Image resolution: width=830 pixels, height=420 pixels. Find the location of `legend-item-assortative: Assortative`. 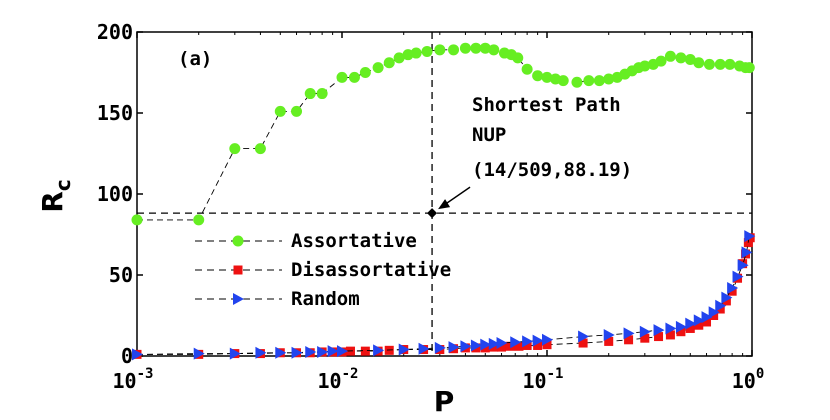

legend-item-assortative: Assortative is located at coordinates (306, 241).